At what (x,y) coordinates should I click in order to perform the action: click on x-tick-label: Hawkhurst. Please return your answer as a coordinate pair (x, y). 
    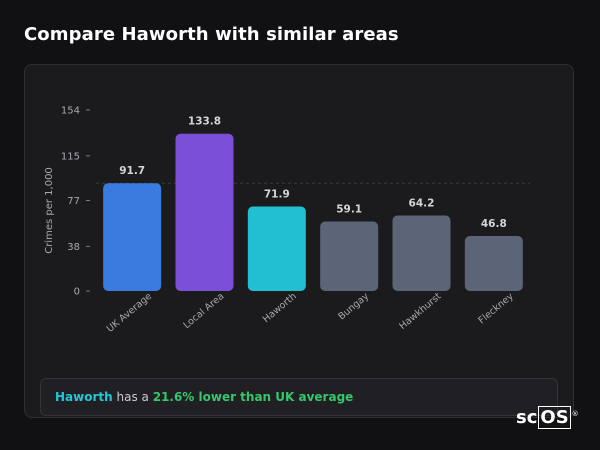
    Looking at the image, I should click on (420, 311).